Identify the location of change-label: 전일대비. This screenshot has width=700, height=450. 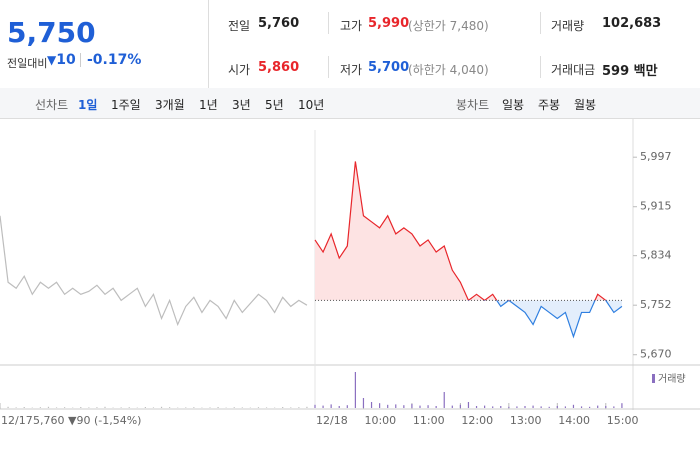
(27, 63).